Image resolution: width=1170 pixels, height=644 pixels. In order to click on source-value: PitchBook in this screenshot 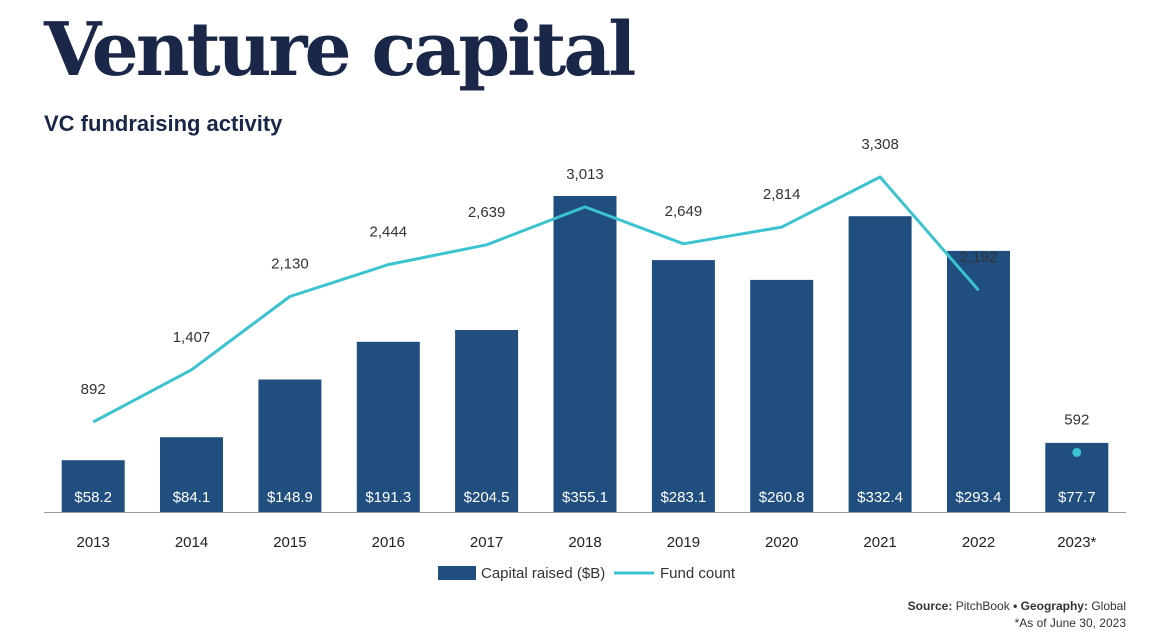, I will do `click(982, 606)`.